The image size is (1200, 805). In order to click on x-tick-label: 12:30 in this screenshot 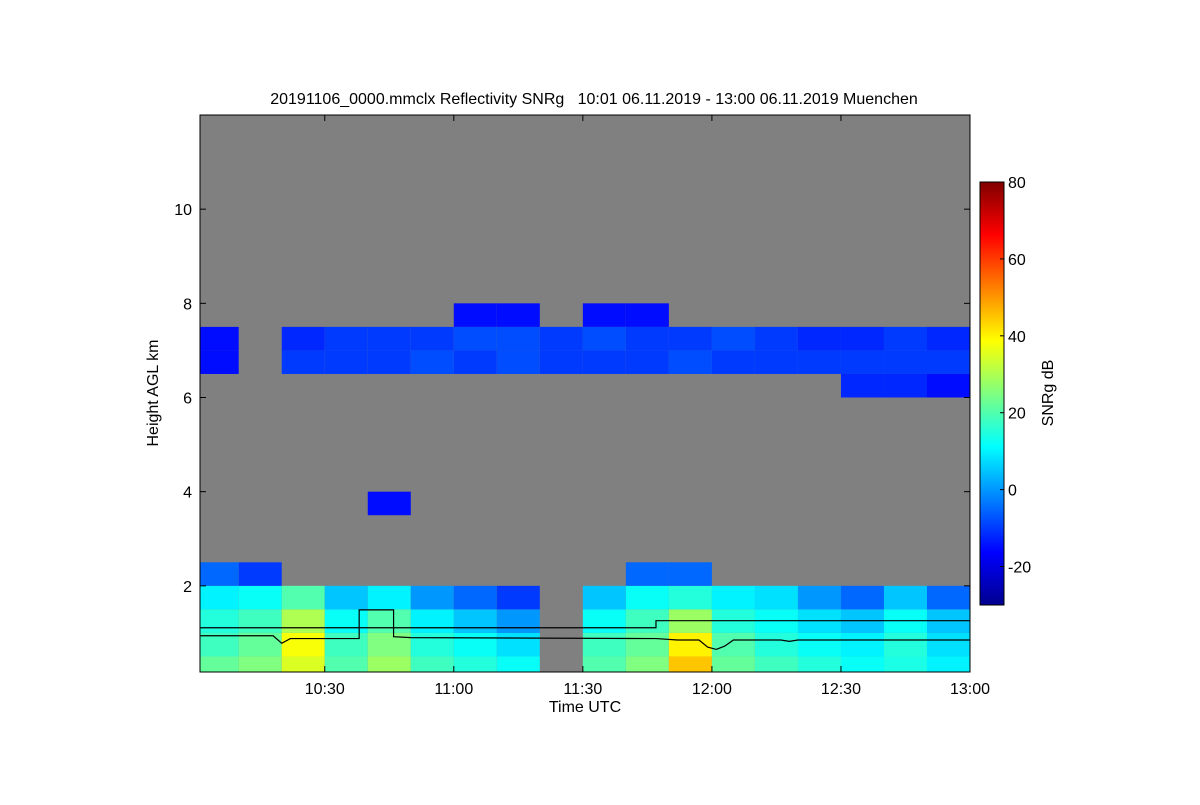, I will do `click(841, 689)`.